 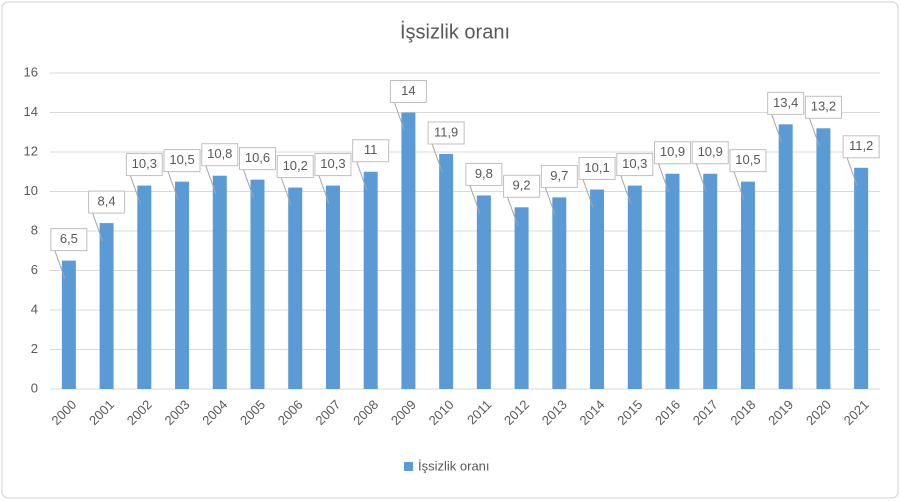 I want to click on data-label: 10,6, so click(x=257, y=157).